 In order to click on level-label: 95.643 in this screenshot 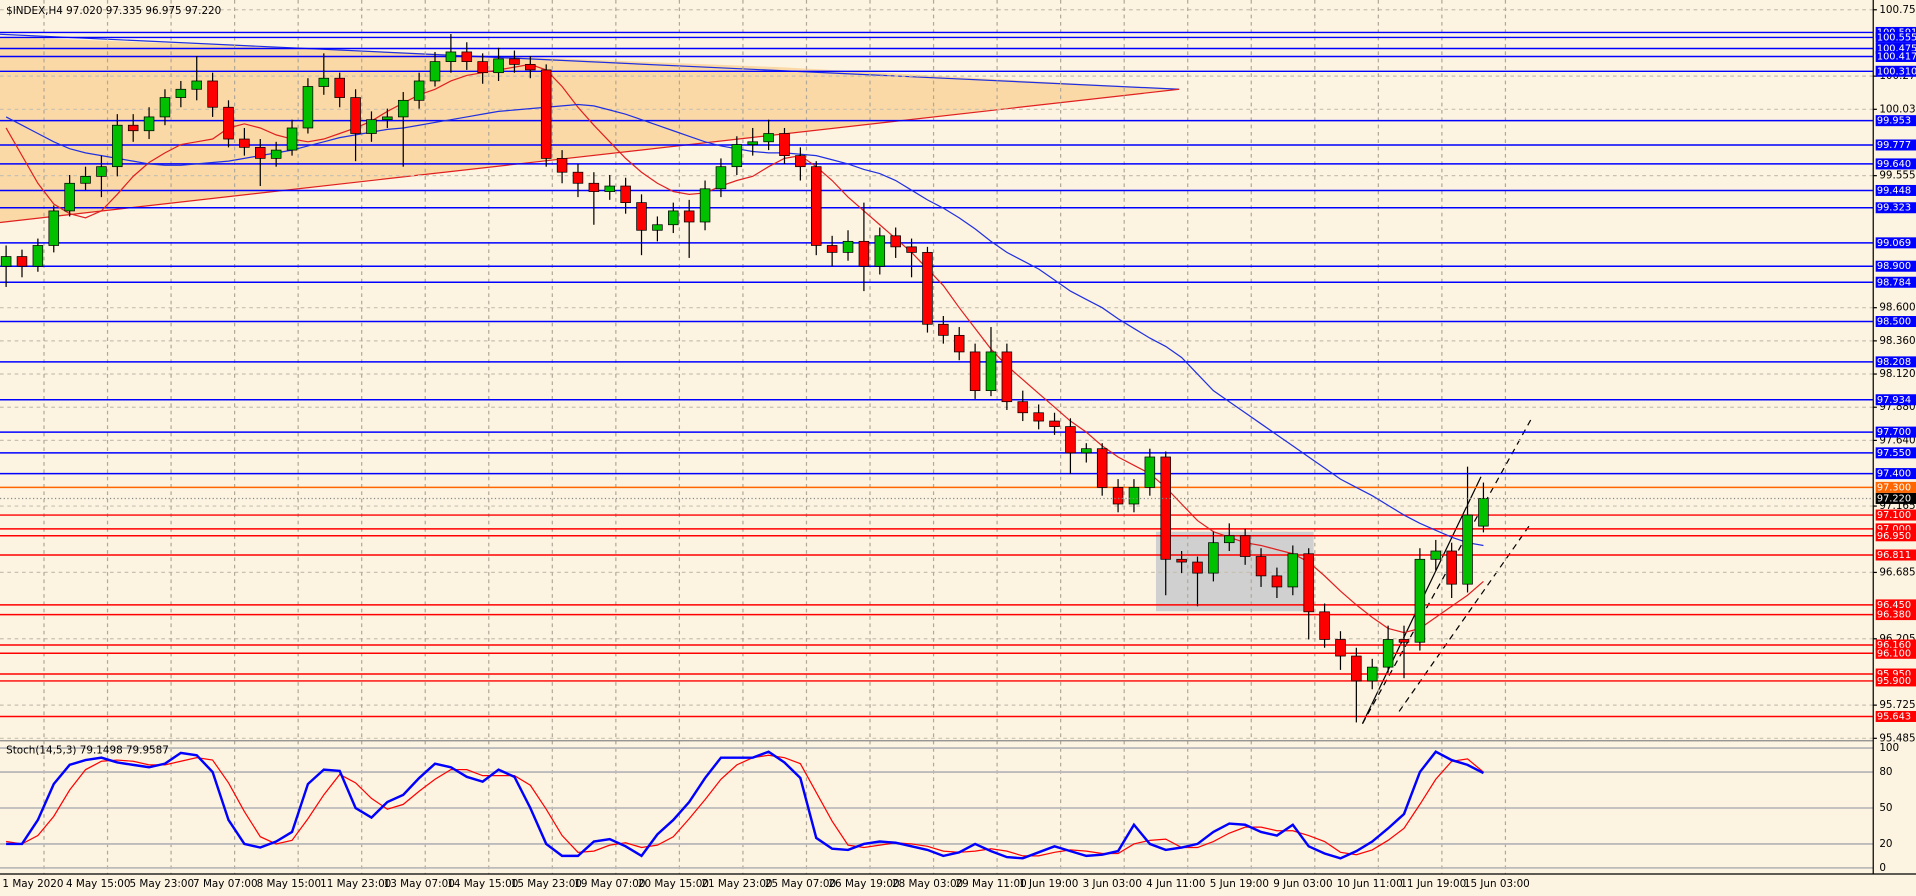, I will do `click(1894, 716)`.